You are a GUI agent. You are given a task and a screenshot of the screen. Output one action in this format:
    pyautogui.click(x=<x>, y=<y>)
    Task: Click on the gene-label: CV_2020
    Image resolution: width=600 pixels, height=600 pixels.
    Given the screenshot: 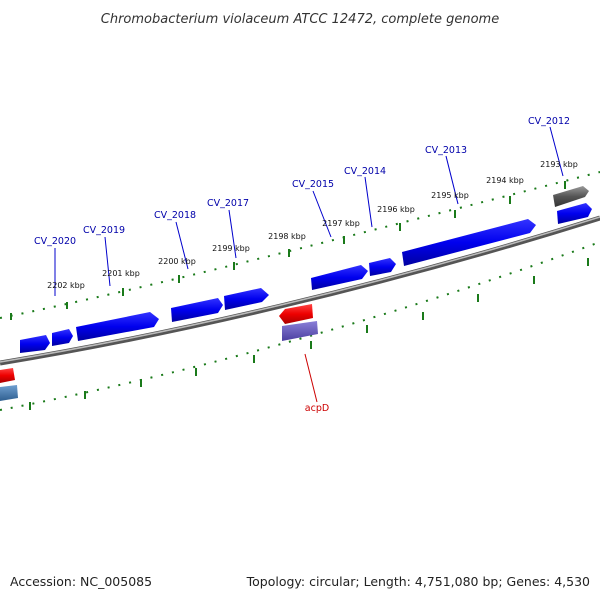 What is the action you would take?
    pyautogui.click(x=55, y=241)
    